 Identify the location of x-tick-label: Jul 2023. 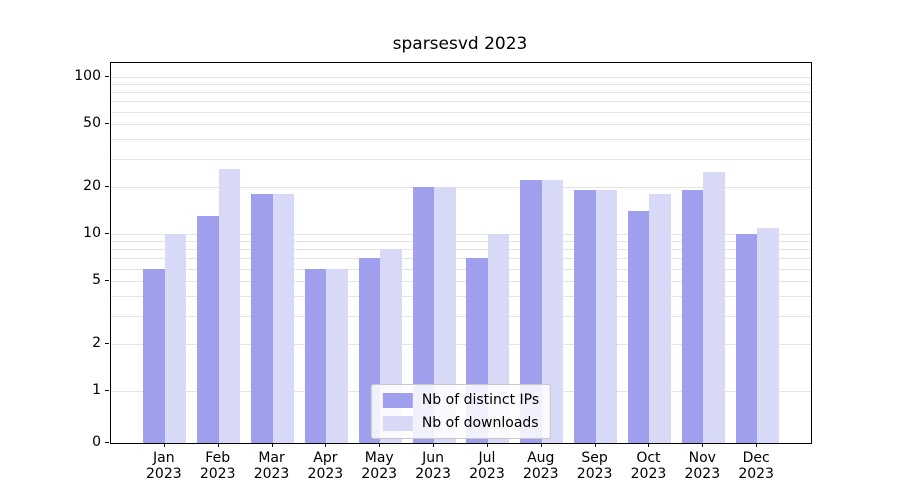
(487, 466).